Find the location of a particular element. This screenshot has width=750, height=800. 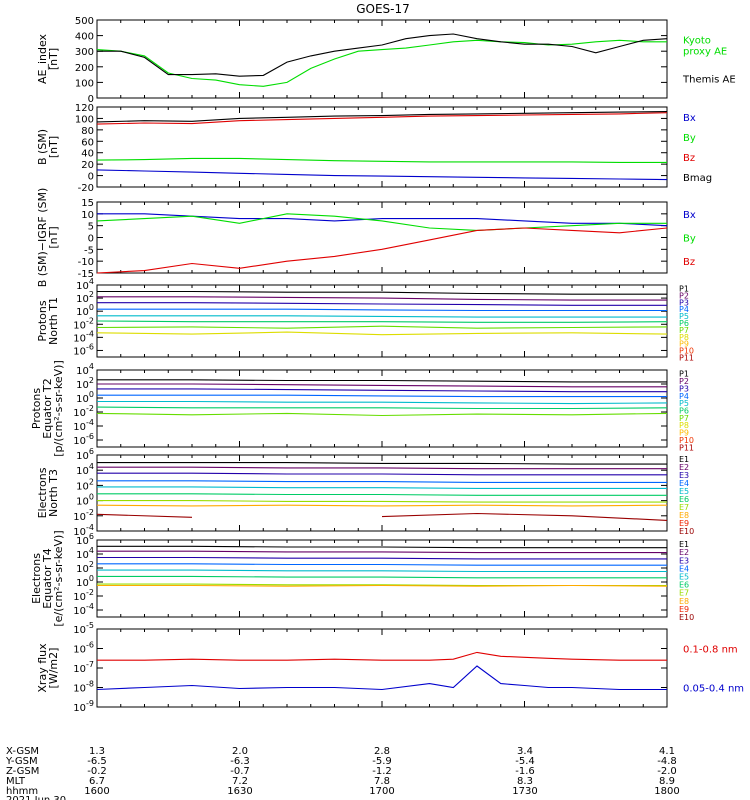

footer-value: 2.8 is located at coordinates (382, 751).